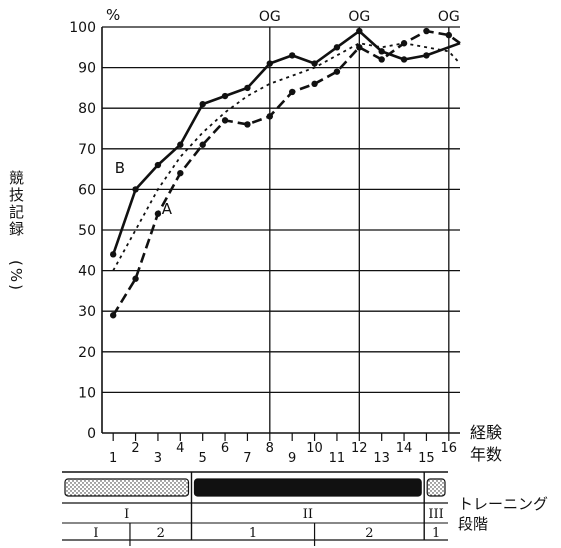  What do you see at coordinates (436, 487) in the screenshot?
I see `stage-phase-bar-III` at bounding box center [436, 487].